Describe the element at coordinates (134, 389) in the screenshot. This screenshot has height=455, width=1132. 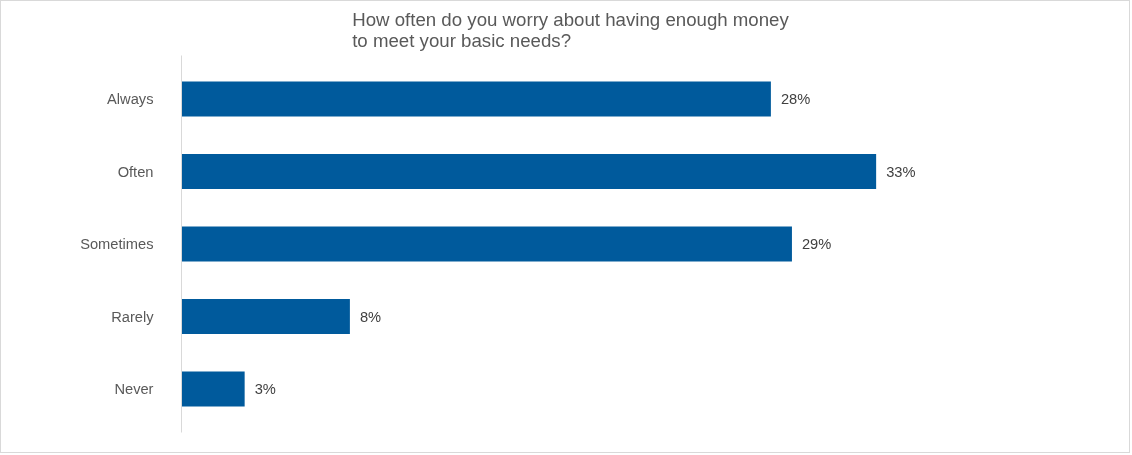
I see `y-tick-label: Never` at that location.